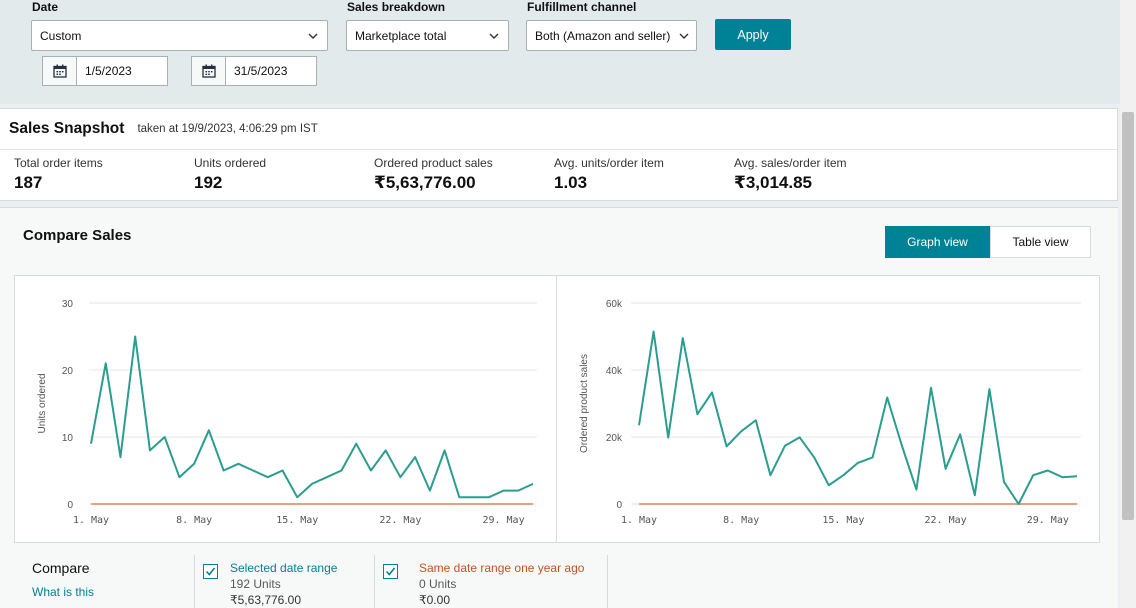 Image resolution: width=1136 pixels, height=608 pixels. What do you see at coordinates (614, 371) in the screenshot?
I see `y-tick-label: 40k` at bounding box center [614, 371].